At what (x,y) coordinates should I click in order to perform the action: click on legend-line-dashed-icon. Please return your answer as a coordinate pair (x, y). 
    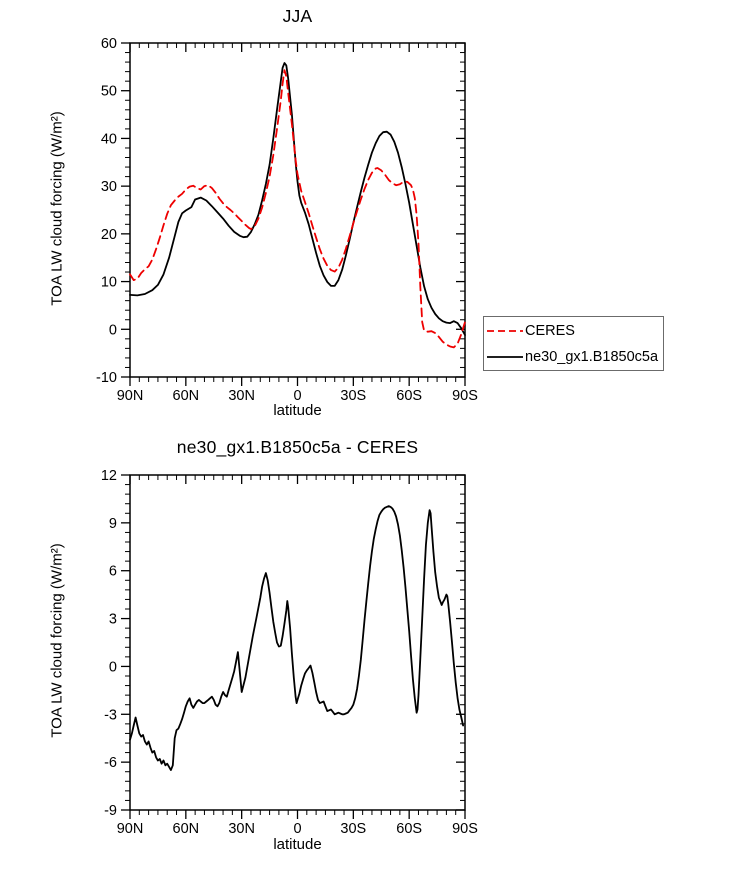
    Looking at the image, I should click on (505, 330).